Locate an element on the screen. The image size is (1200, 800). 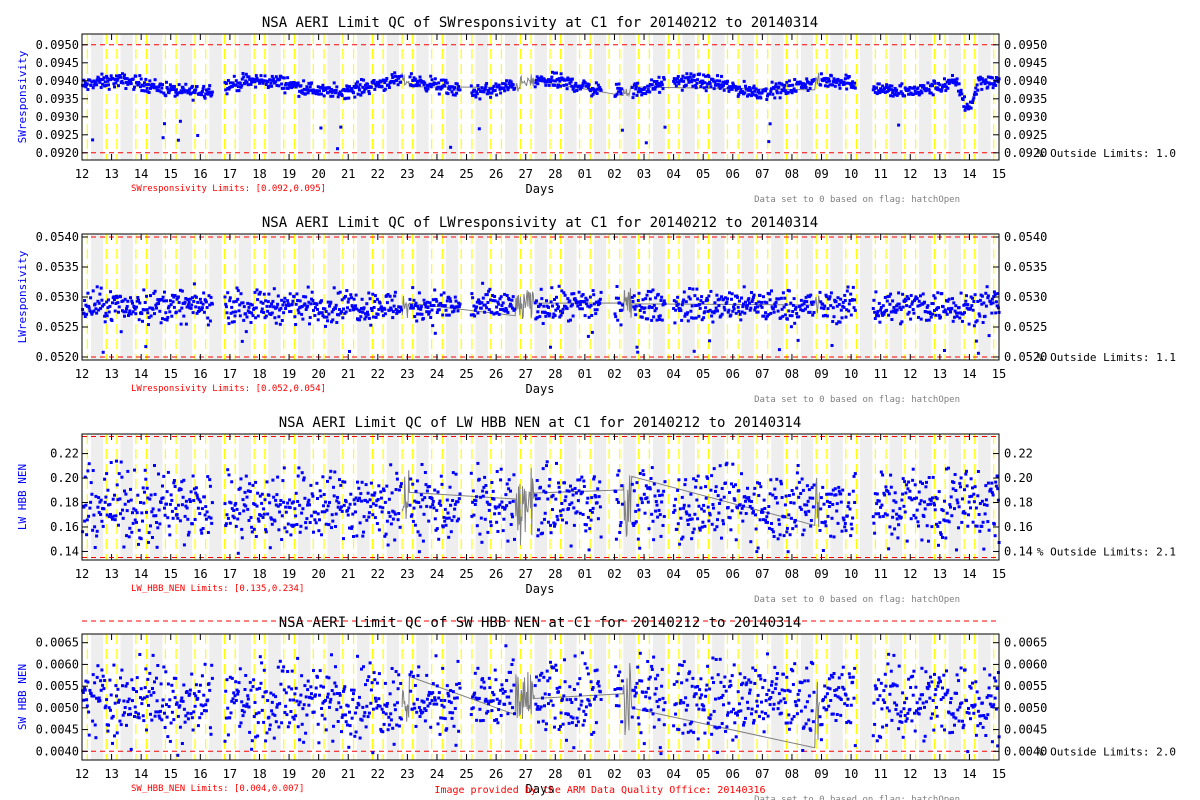
x-tick-label: 13 is located at coordinates (111, 374).